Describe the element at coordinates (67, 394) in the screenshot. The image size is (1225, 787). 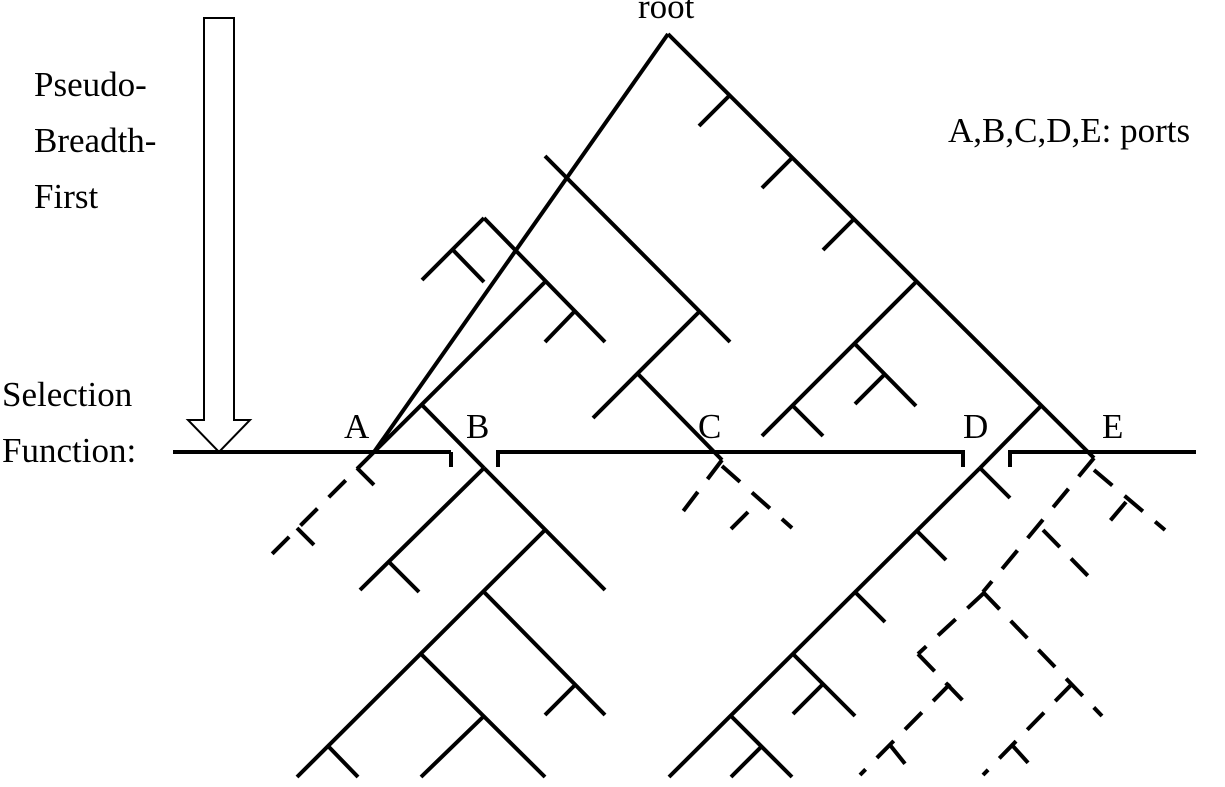
I see `selection-label-line1: Selection` at that location.